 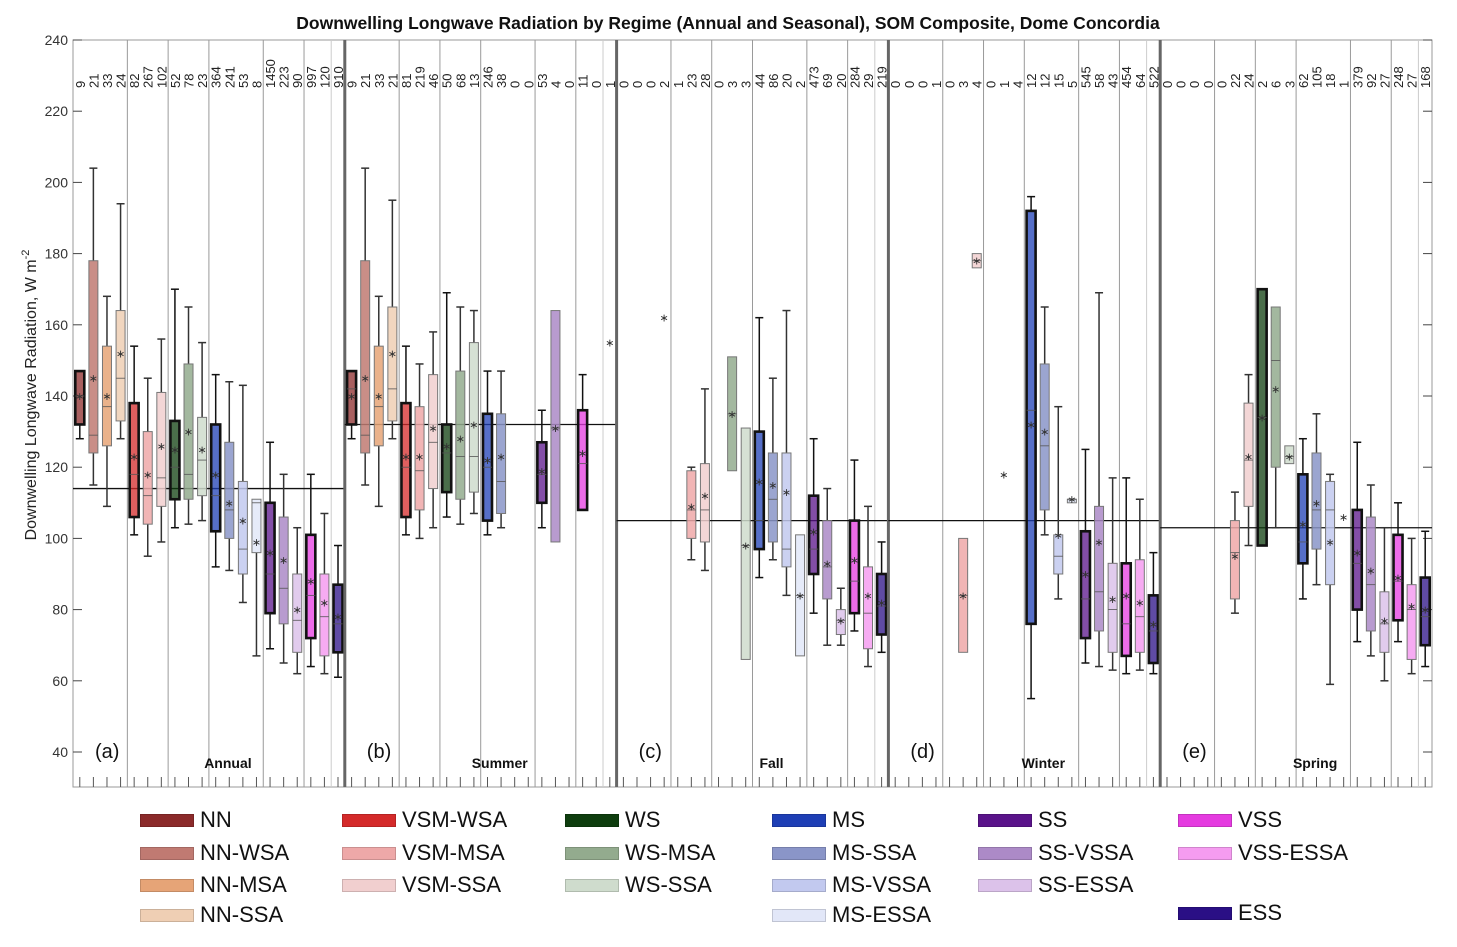 I want to click on sample-count: 364, so click(x=216, y=77).